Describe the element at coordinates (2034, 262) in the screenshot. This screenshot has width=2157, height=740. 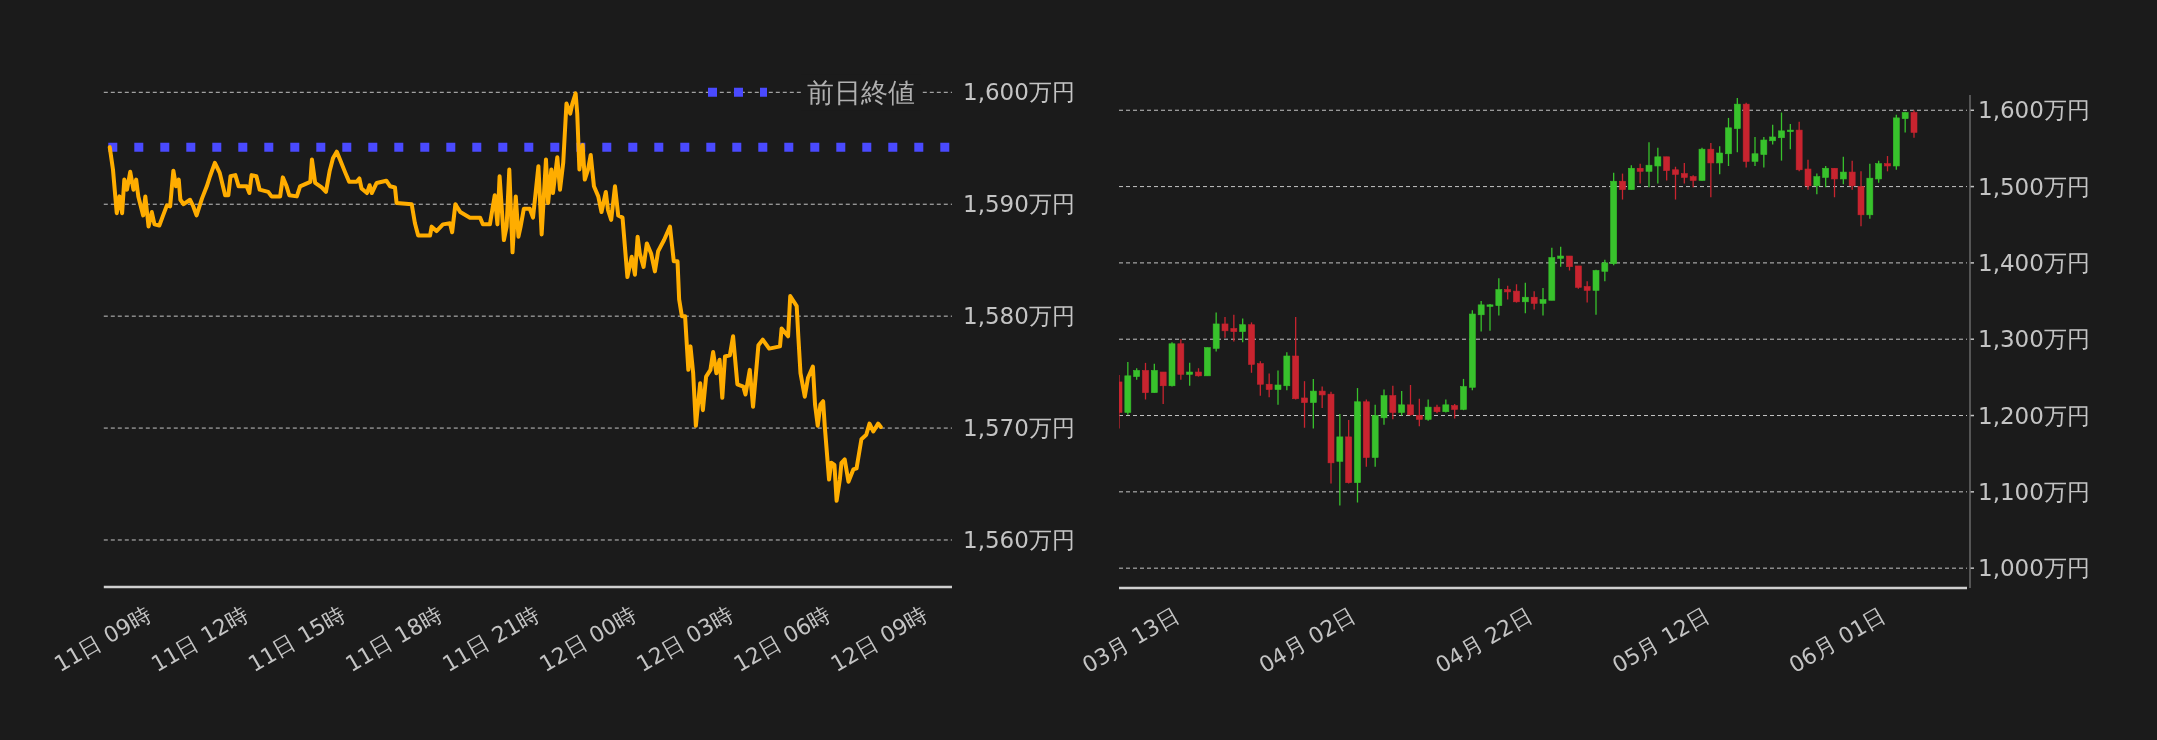
I see `y-tick-label: 1,400万円` at that location.